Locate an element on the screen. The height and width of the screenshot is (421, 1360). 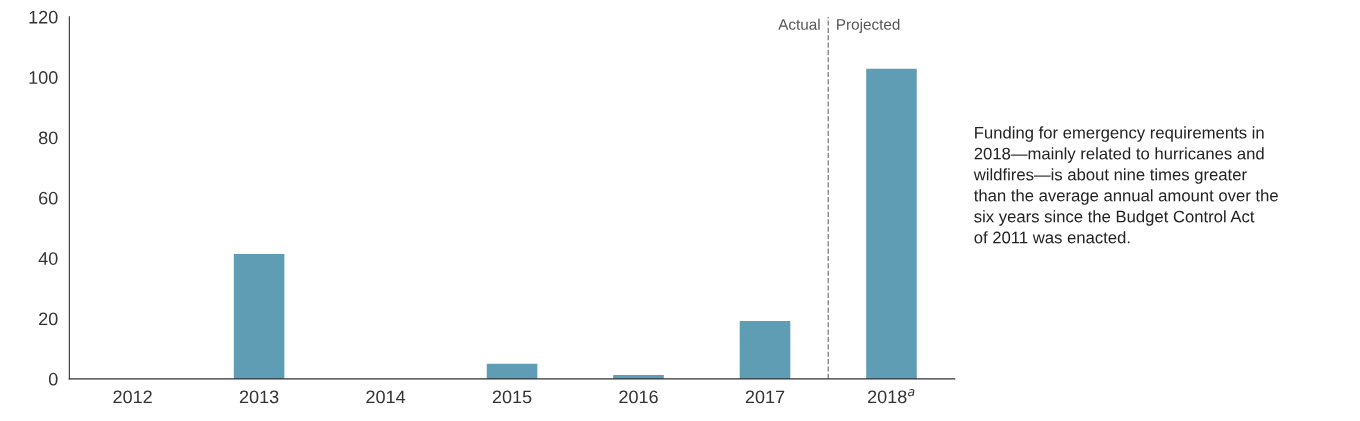
x-tick-label: 2013 is located at coordinates (259, 397).